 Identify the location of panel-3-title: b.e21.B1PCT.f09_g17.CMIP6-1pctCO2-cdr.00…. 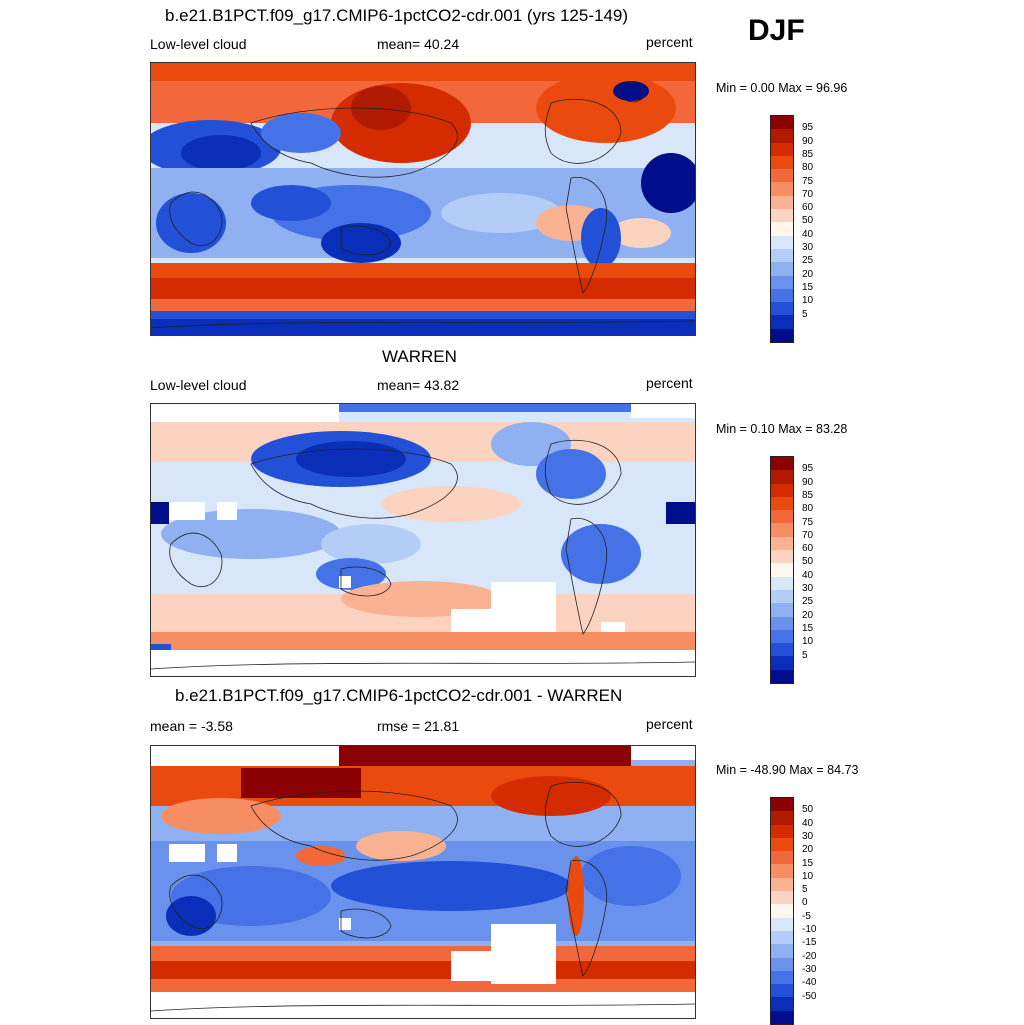
(399, 695).